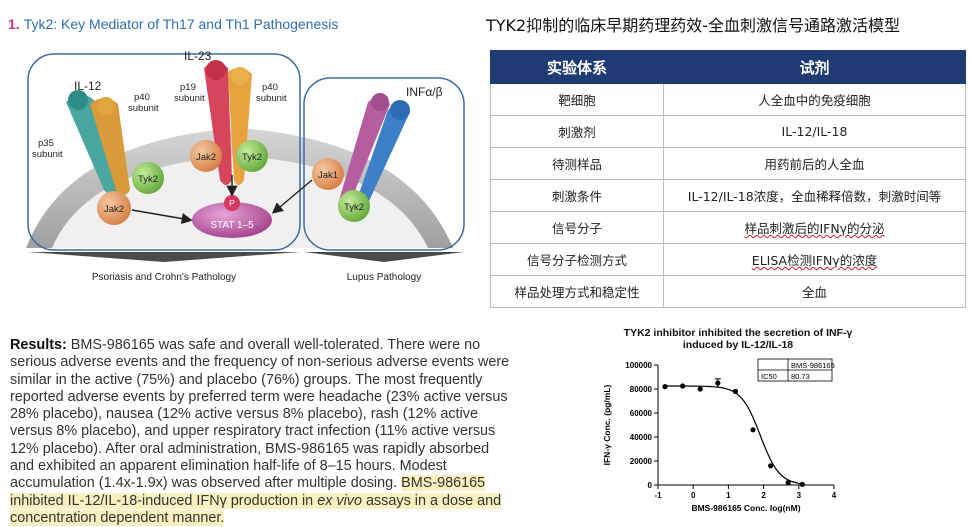 This screenshot has height=527, width=971. I want to click on label-p40-left: p40, so click(142, 97).